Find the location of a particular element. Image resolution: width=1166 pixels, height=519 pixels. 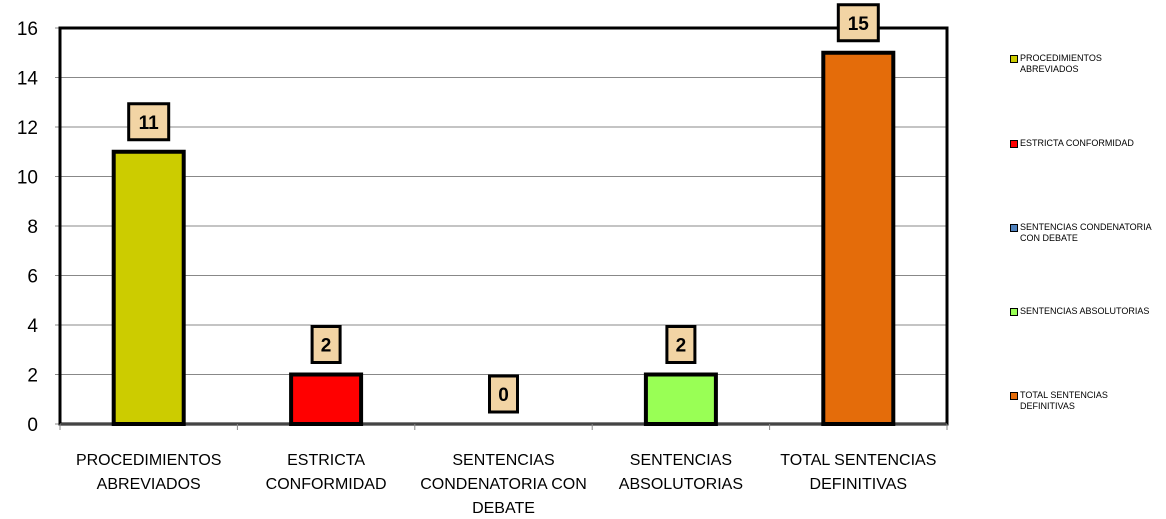

legend-item: SENTENCIAS ABSOLUTORIAS is located at coordinates (1085, 311).